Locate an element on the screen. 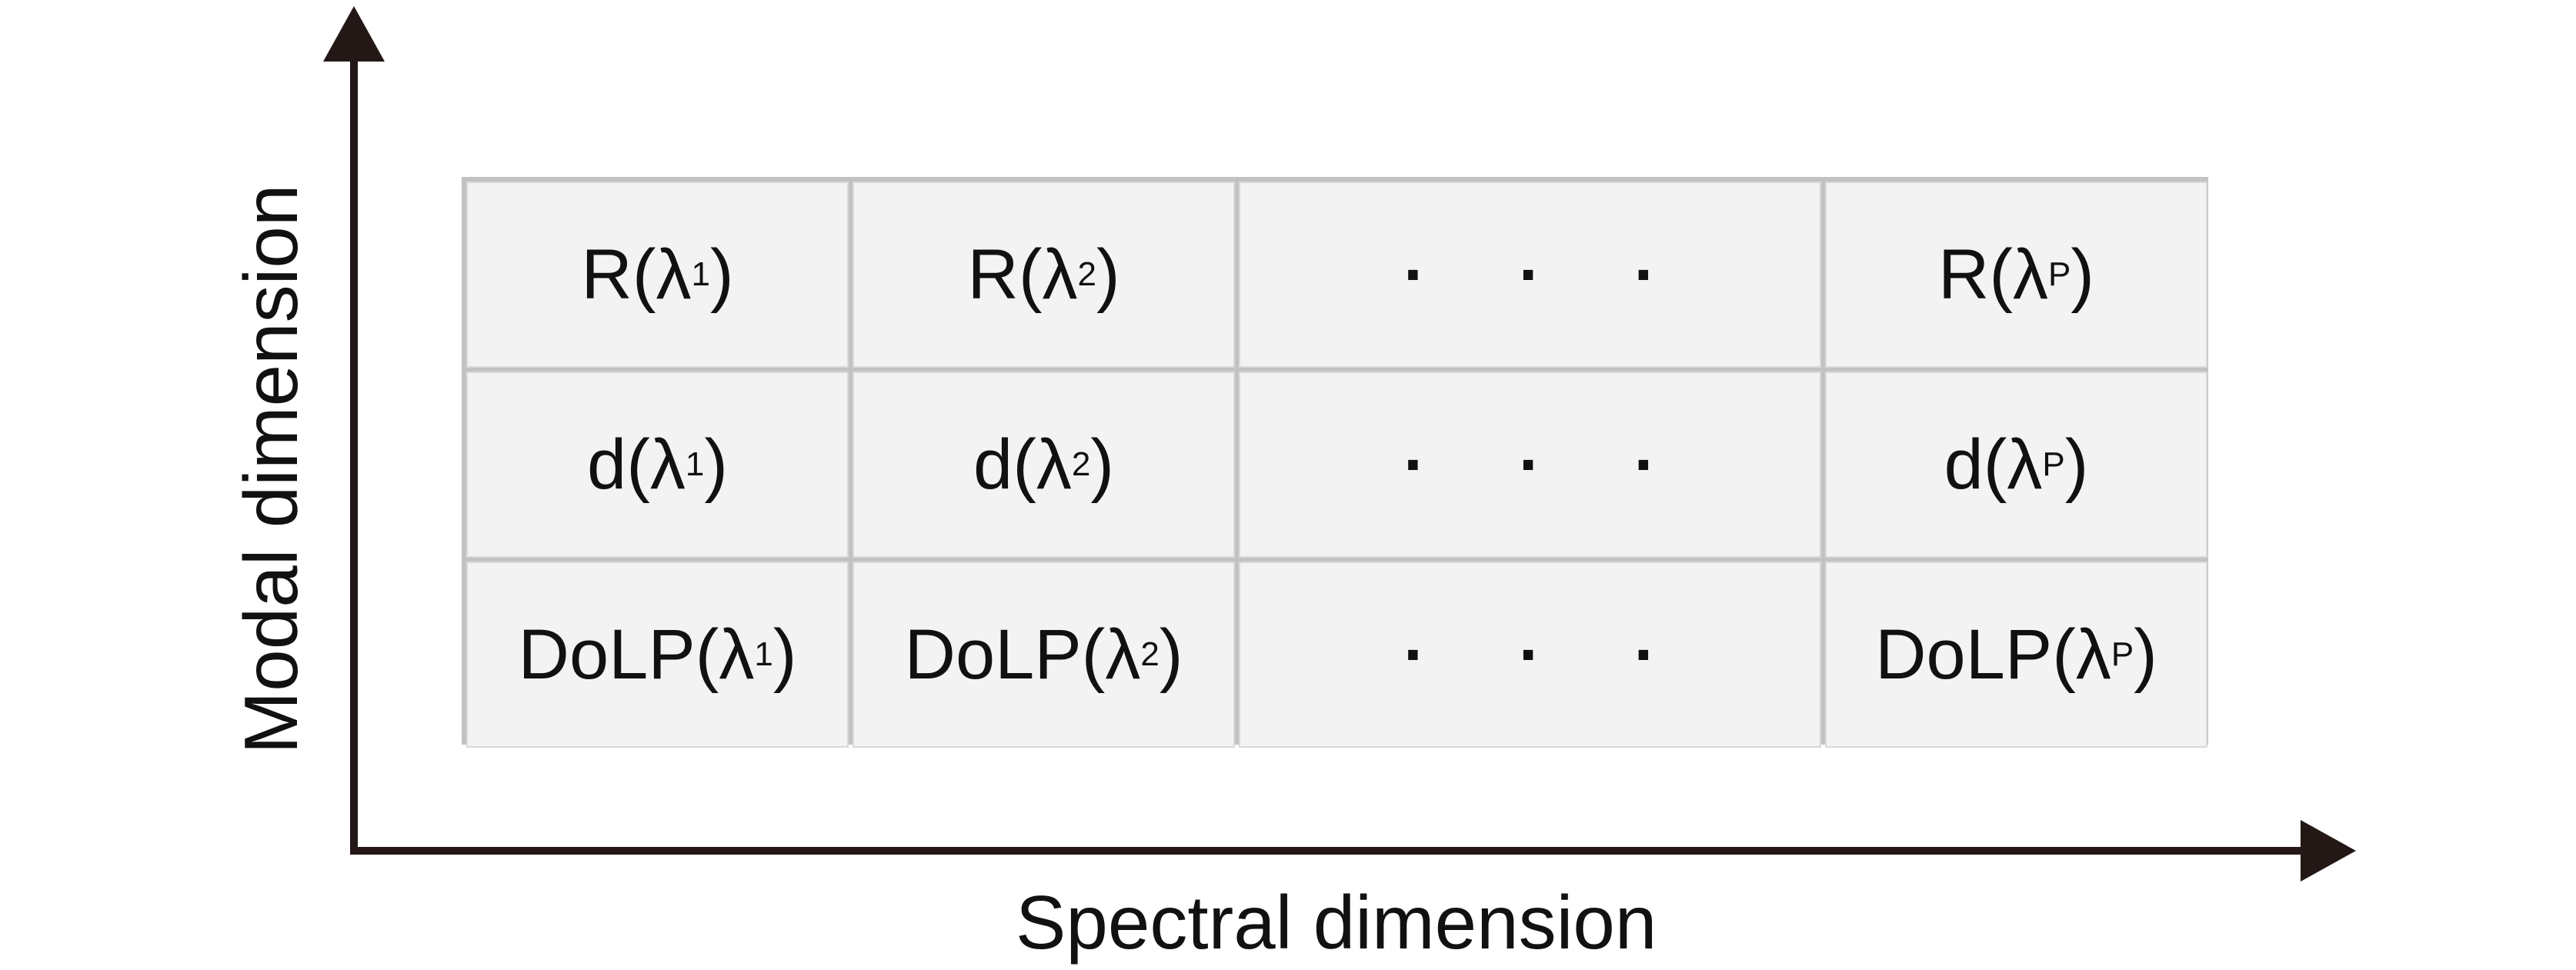 The width and height of the screenshot is (2576, 970). y-axis-arrowhead is located at coordinates (354, 34).